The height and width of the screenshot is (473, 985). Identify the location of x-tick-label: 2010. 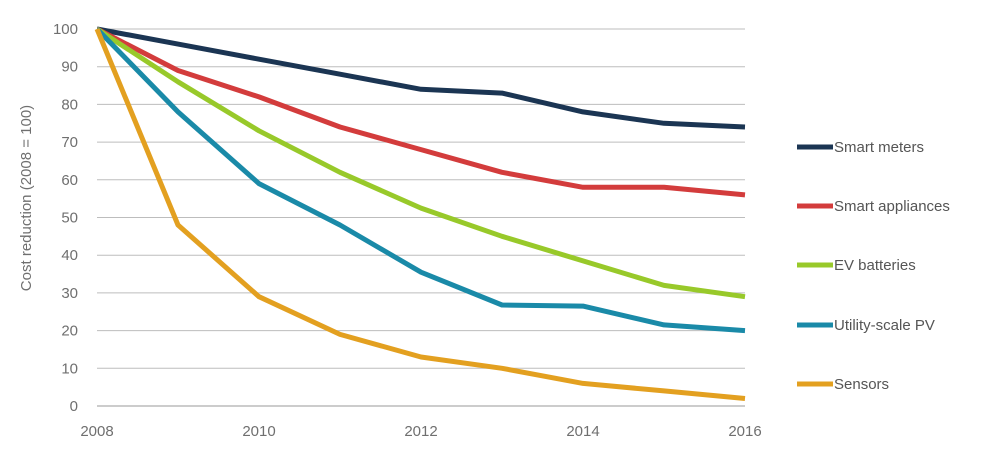
(258, 431).